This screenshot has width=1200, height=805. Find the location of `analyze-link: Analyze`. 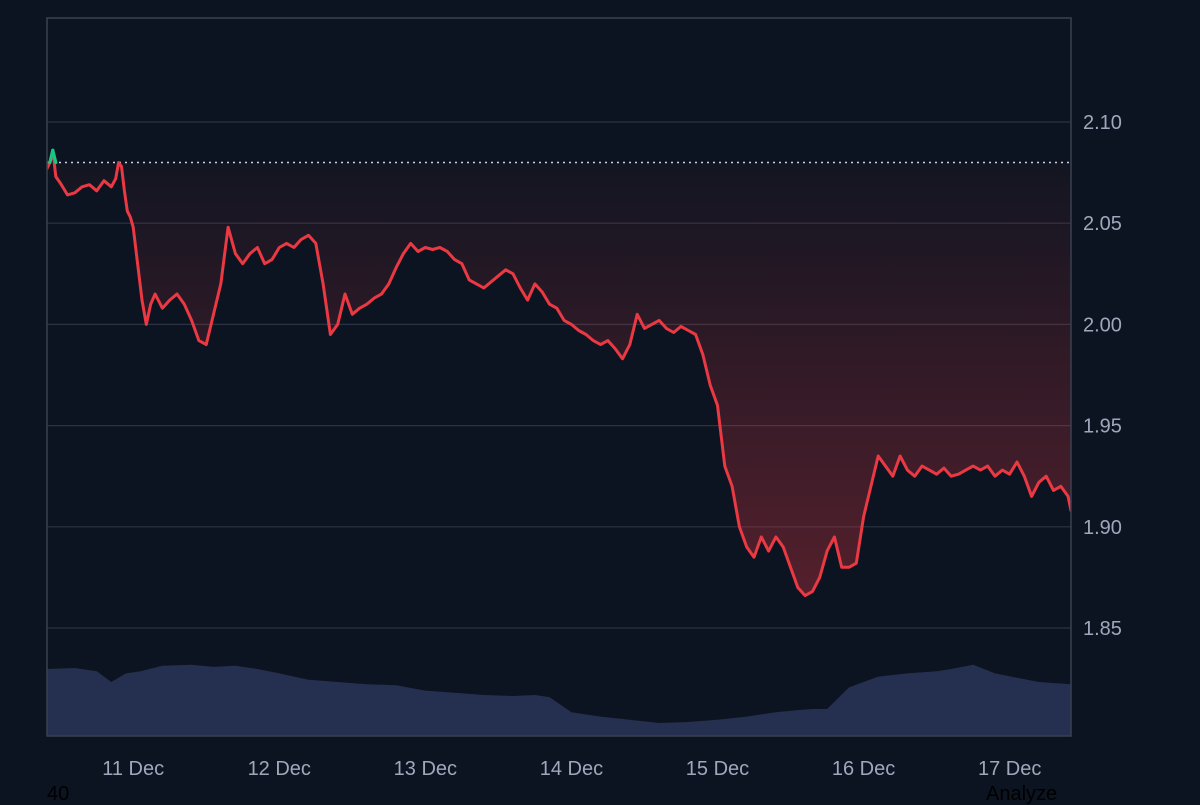

analyze-link: Analyze is located at coordinates (1022, 794).